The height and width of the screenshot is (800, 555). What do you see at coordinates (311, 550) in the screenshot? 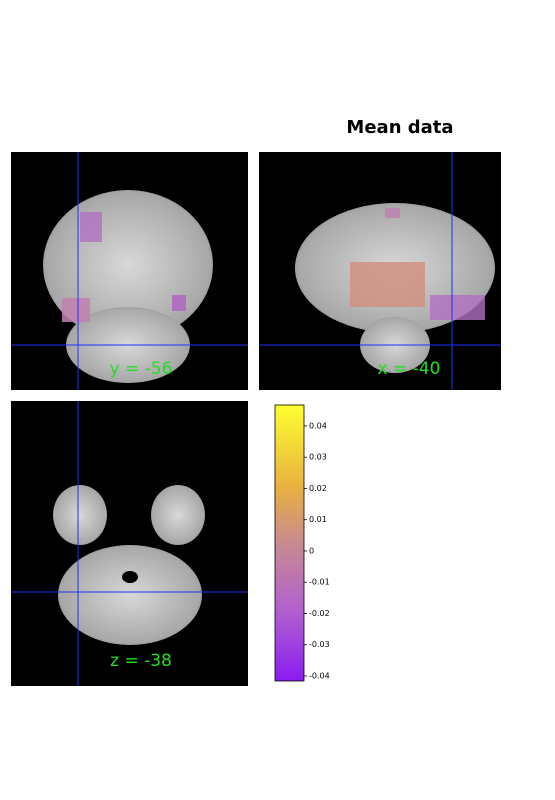
I see `tick-label: 0` at bounding box center [311, 550].